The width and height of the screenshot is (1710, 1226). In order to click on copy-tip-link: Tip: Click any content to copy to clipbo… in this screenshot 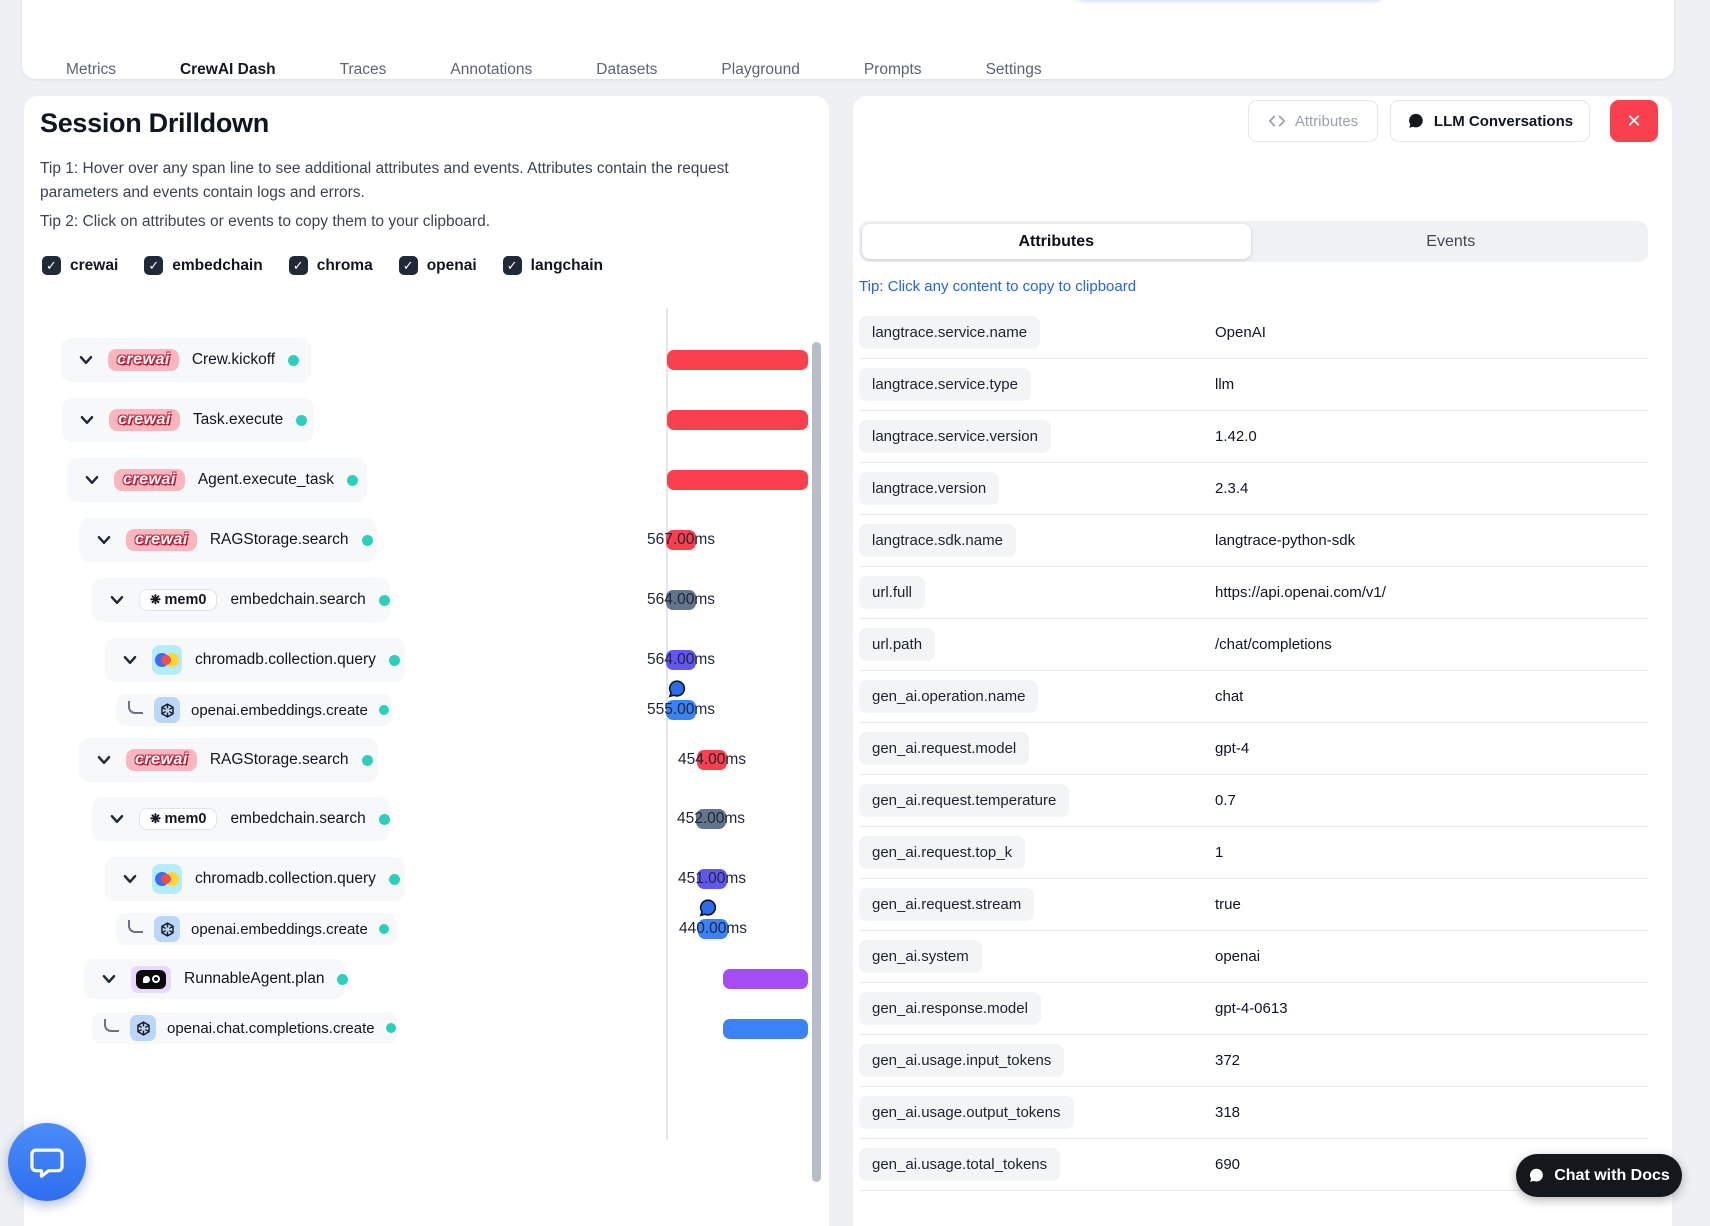, I will do `click(998, 286)`.